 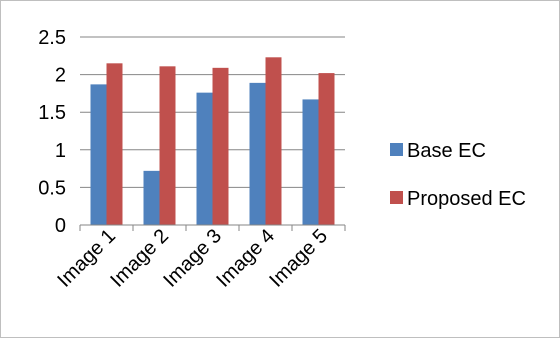 What do you see at coordinates (446, 151) in the screenshot?
I see `legend-label-base-ec: Base EC` at bounding box center [446, 151].